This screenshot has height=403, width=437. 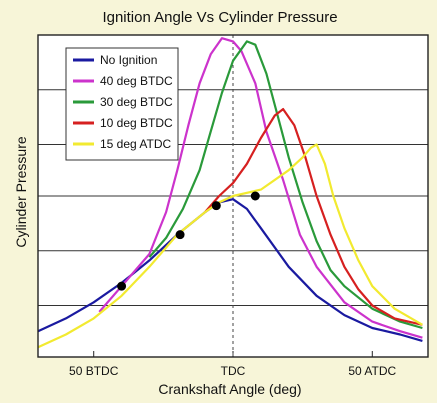 What do you see at coordinates (21, 191) in the screenshot?
I see `y-axis-label: Cylinder Pressure` at bounding box center [21, 191].